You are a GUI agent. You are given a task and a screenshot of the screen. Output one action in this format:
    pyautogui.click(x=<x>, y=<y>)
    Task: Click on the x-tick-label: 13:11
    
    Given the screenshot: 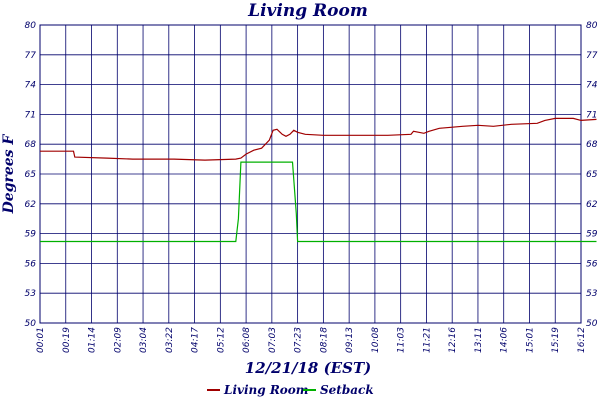 What is the action you would take?
    pyautogui.click(x=479, y=340)
    